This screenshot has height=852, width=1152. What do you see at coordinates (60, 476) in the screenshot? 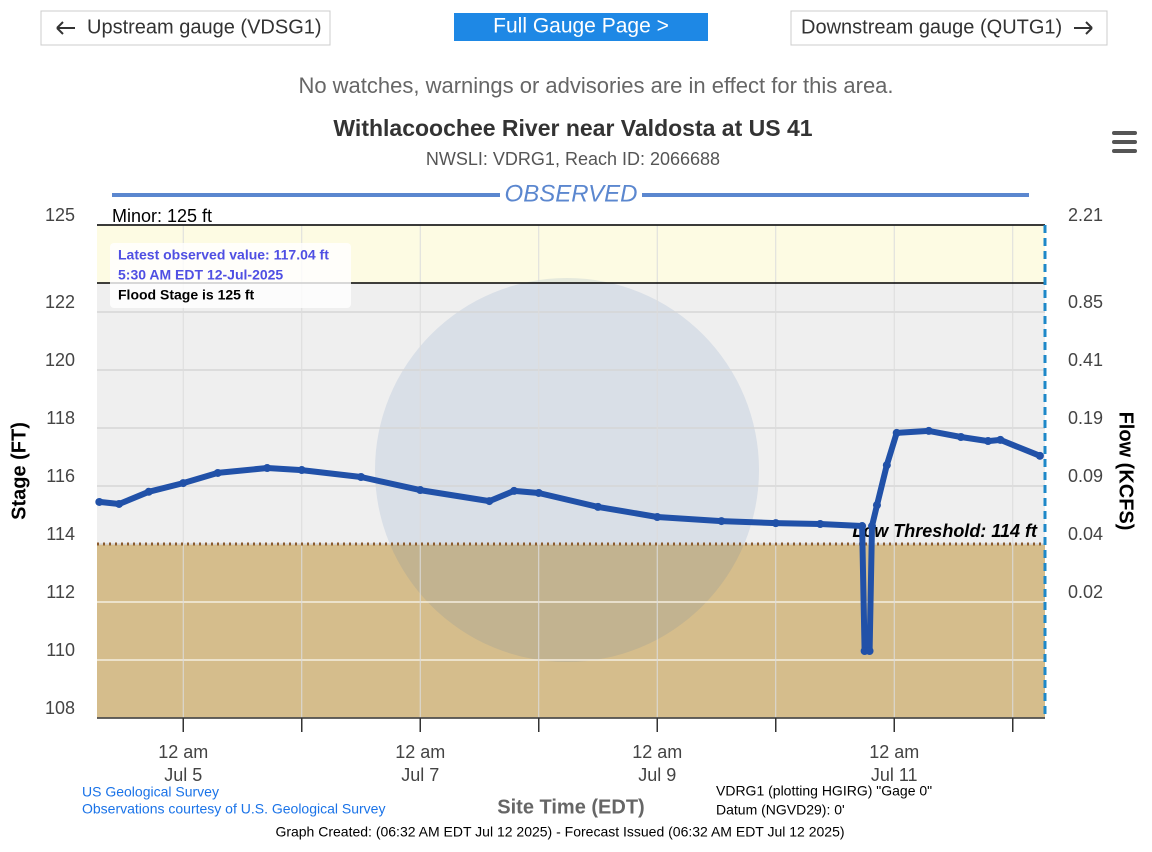
I see `y-tick-label: 116` at bounding box center [60, 476].